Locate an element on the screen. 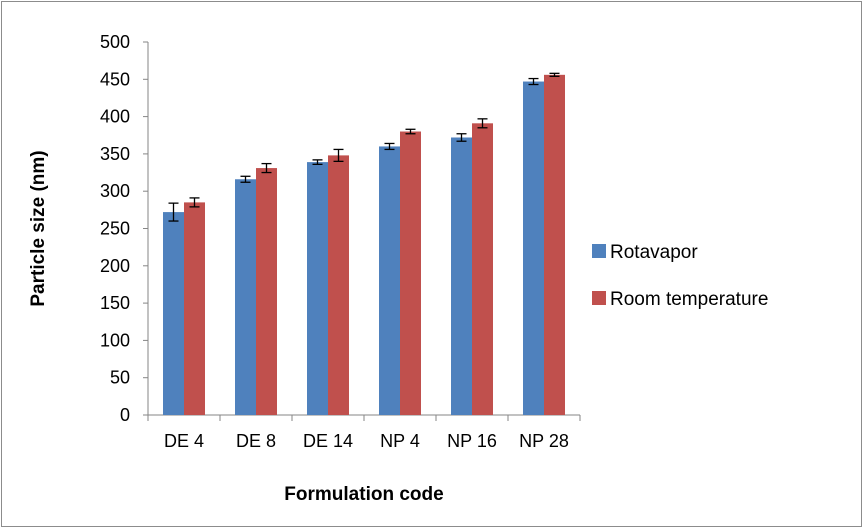 This screenshot has width=865, height=530. y-tick-label: 250 is located at coordinates (115, 229).